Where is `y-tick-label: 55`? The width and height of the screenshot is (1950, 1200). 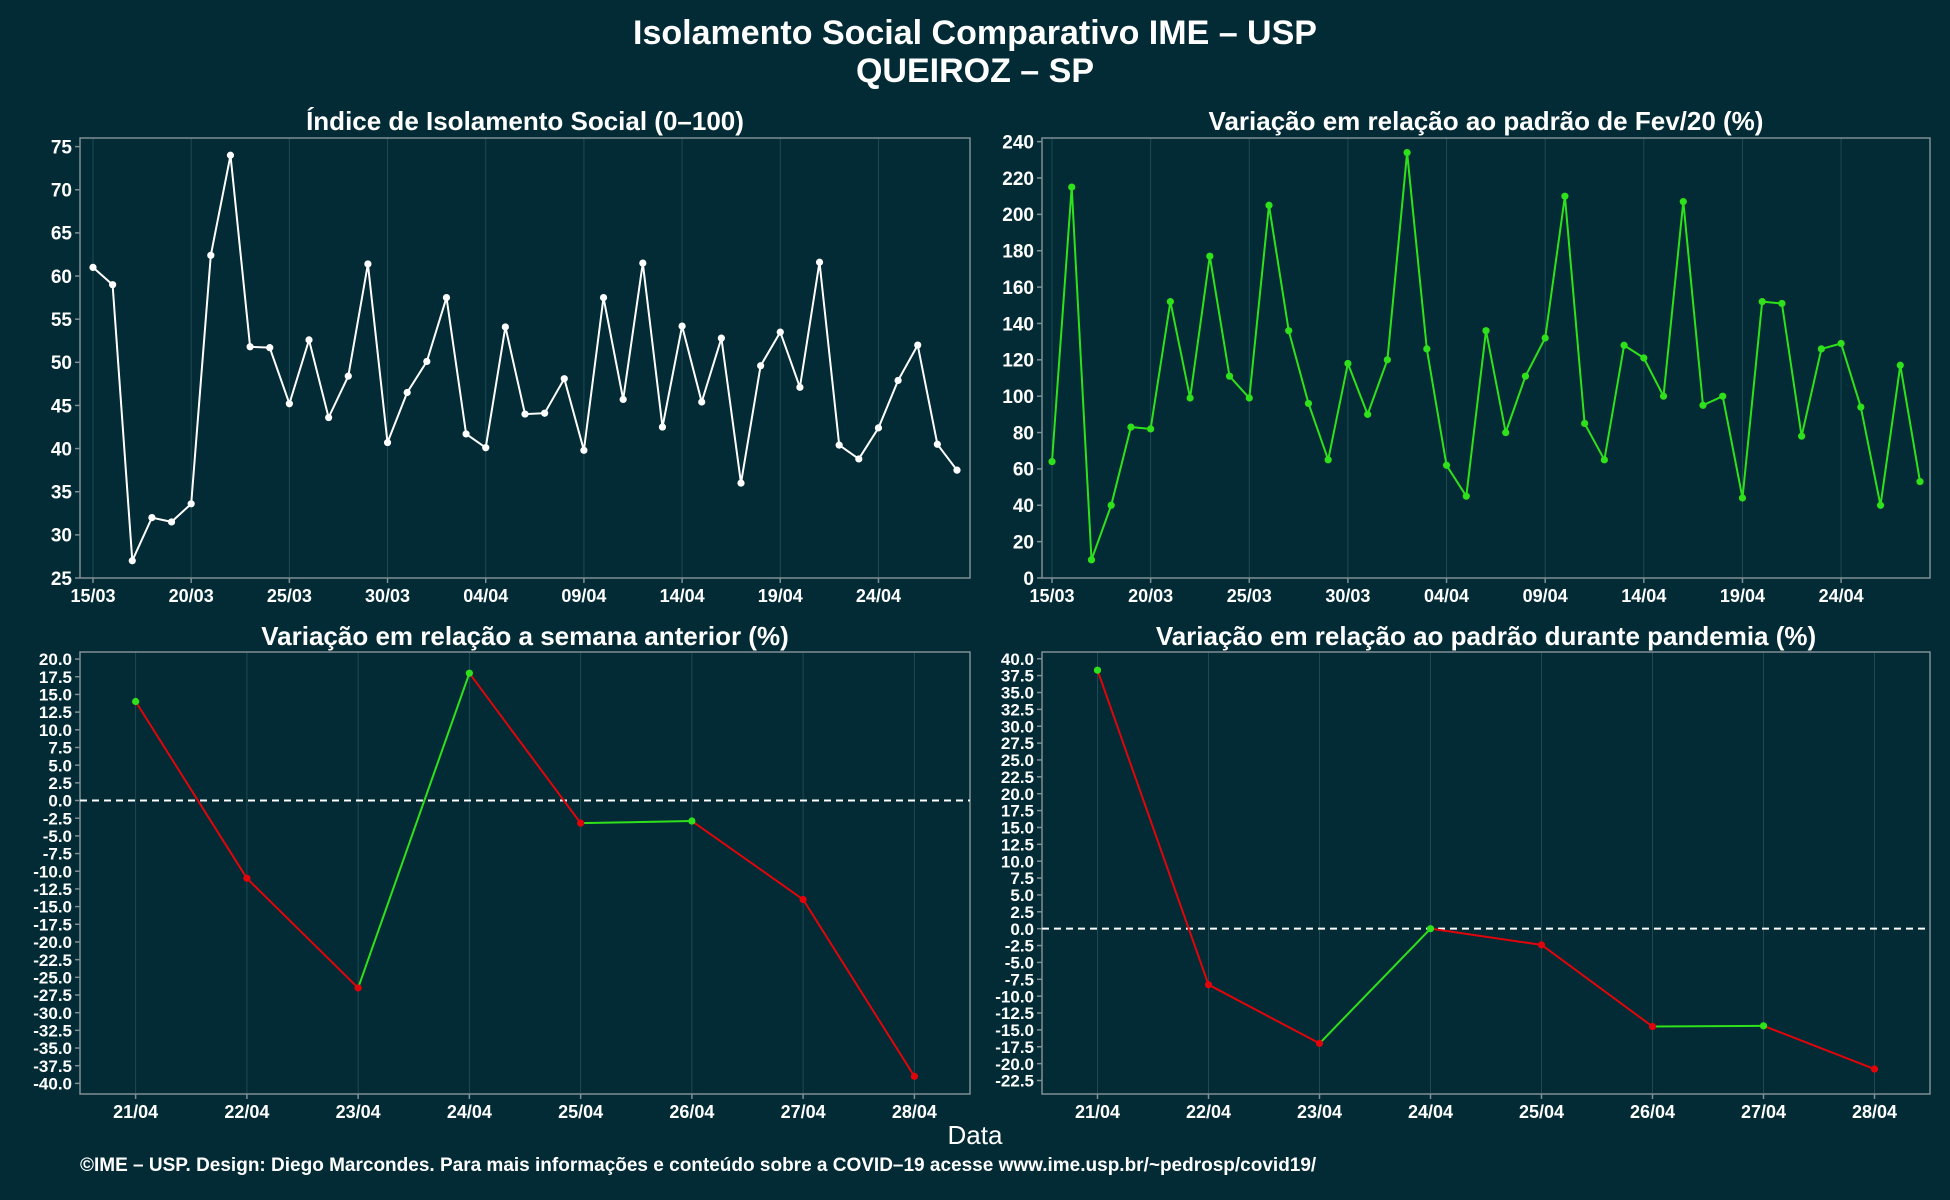 y-tick-label: 55 is located at coordinates (62, 320).